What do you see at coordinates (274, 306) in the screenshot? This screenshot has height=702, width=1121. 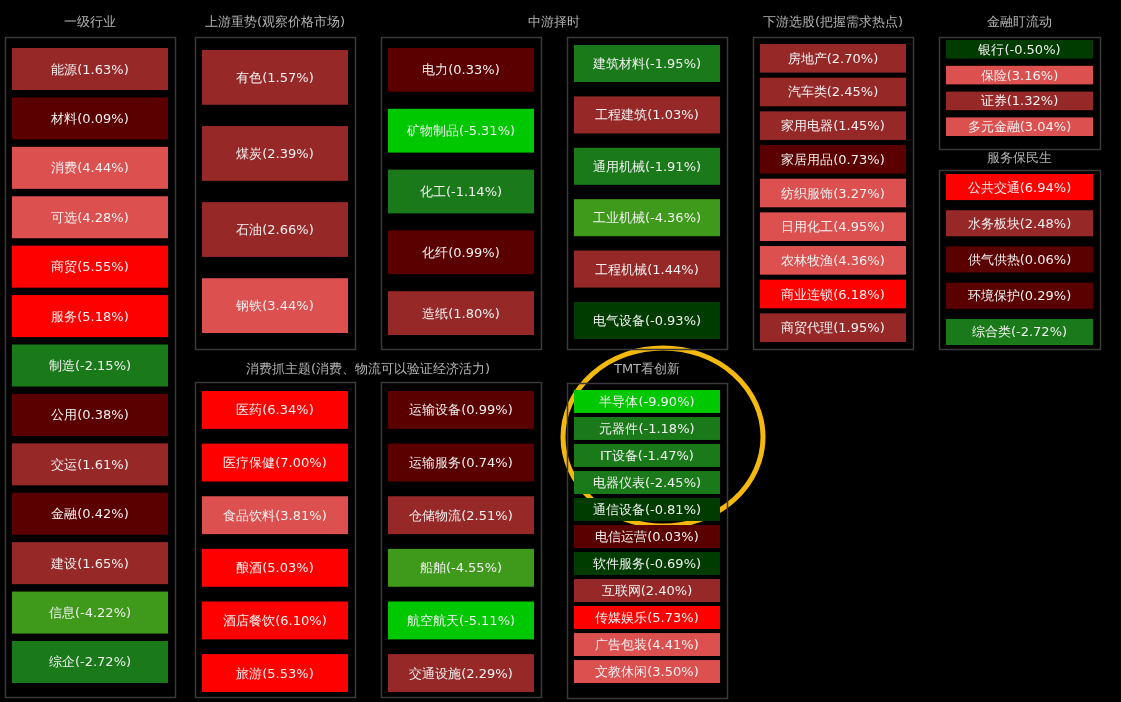 I see `data-label: 钢铁(3.44%)` at bounding box center [274, 306].